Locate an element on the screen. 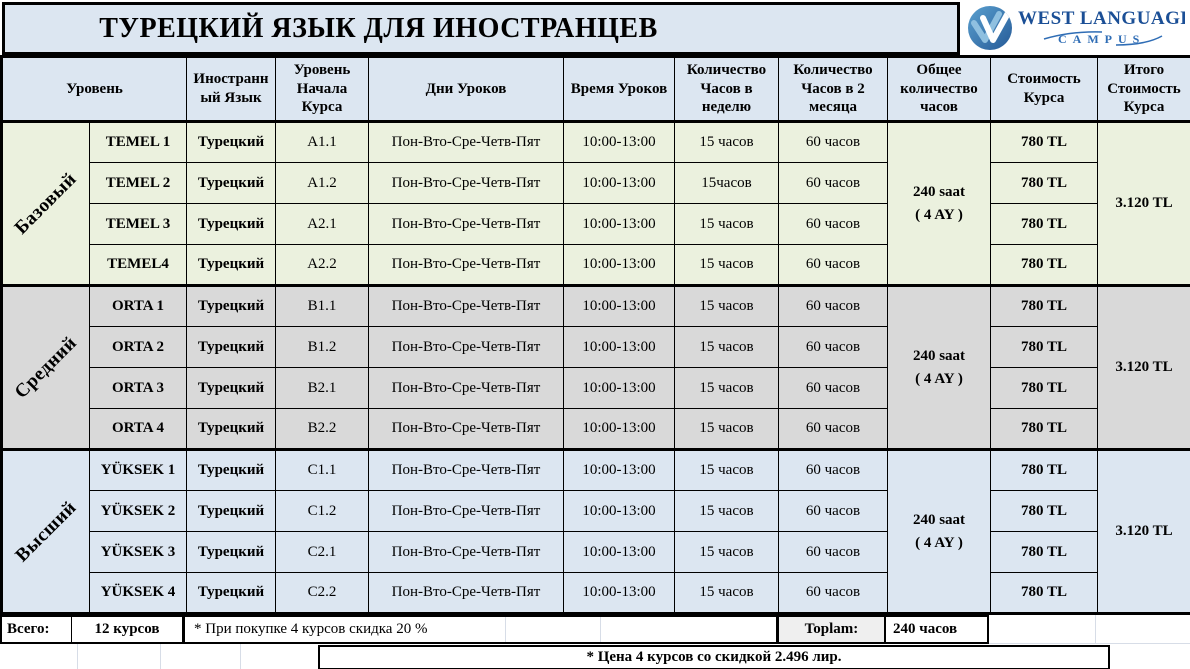 The width and height of the screenshot is (1190, 669). header-strip: ТУРЕЦКИЙ ЯЗЫК ДЛЯ ИНОСТРАНЦЕВ is located at coordinates (595, 27).